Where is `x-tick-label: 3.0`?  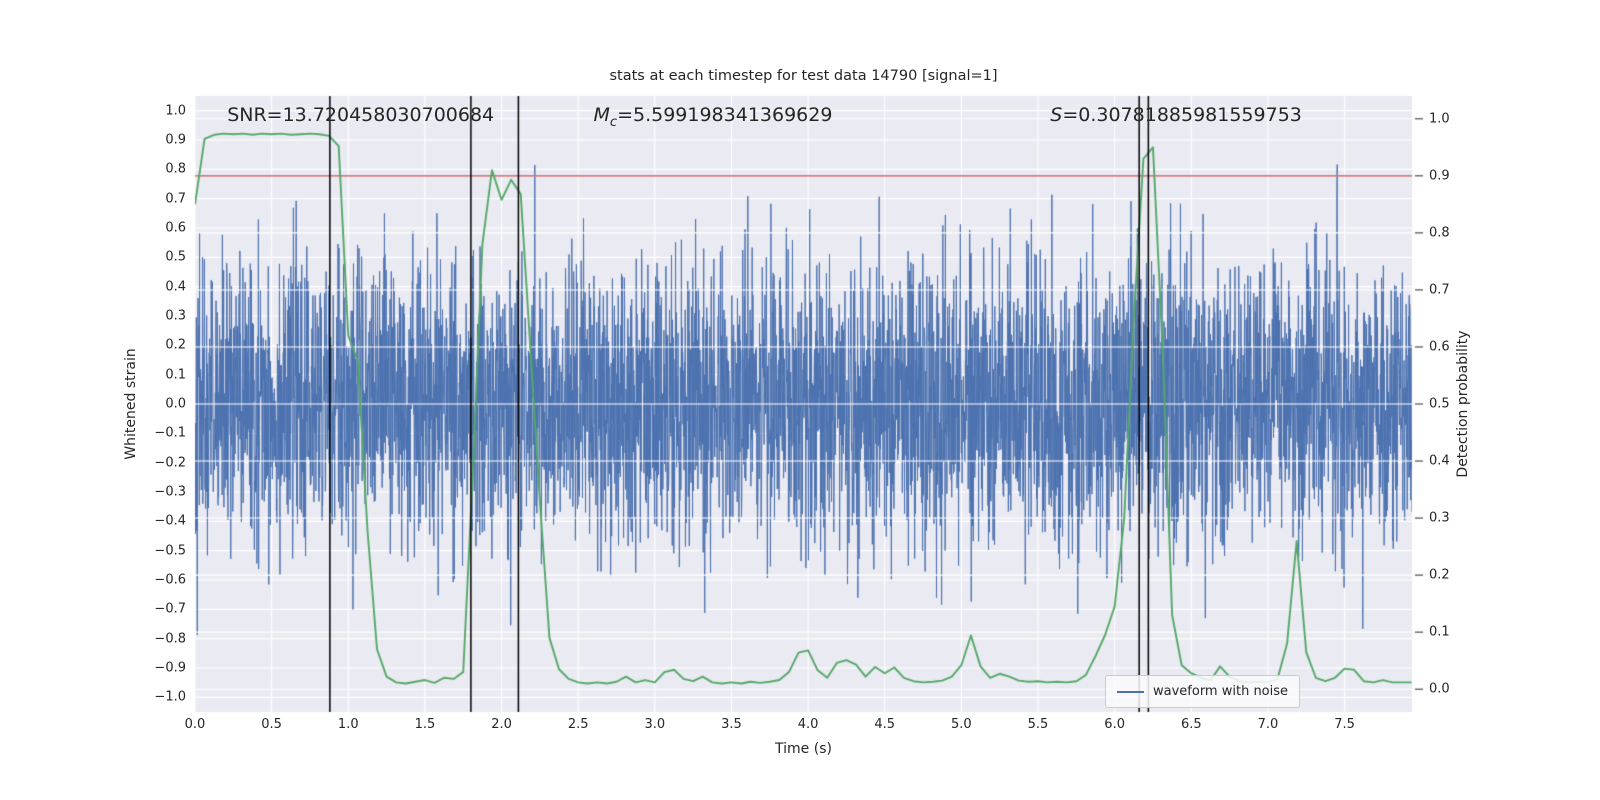
x-tick-label: 3.0 is located at coordinates (655, 724).